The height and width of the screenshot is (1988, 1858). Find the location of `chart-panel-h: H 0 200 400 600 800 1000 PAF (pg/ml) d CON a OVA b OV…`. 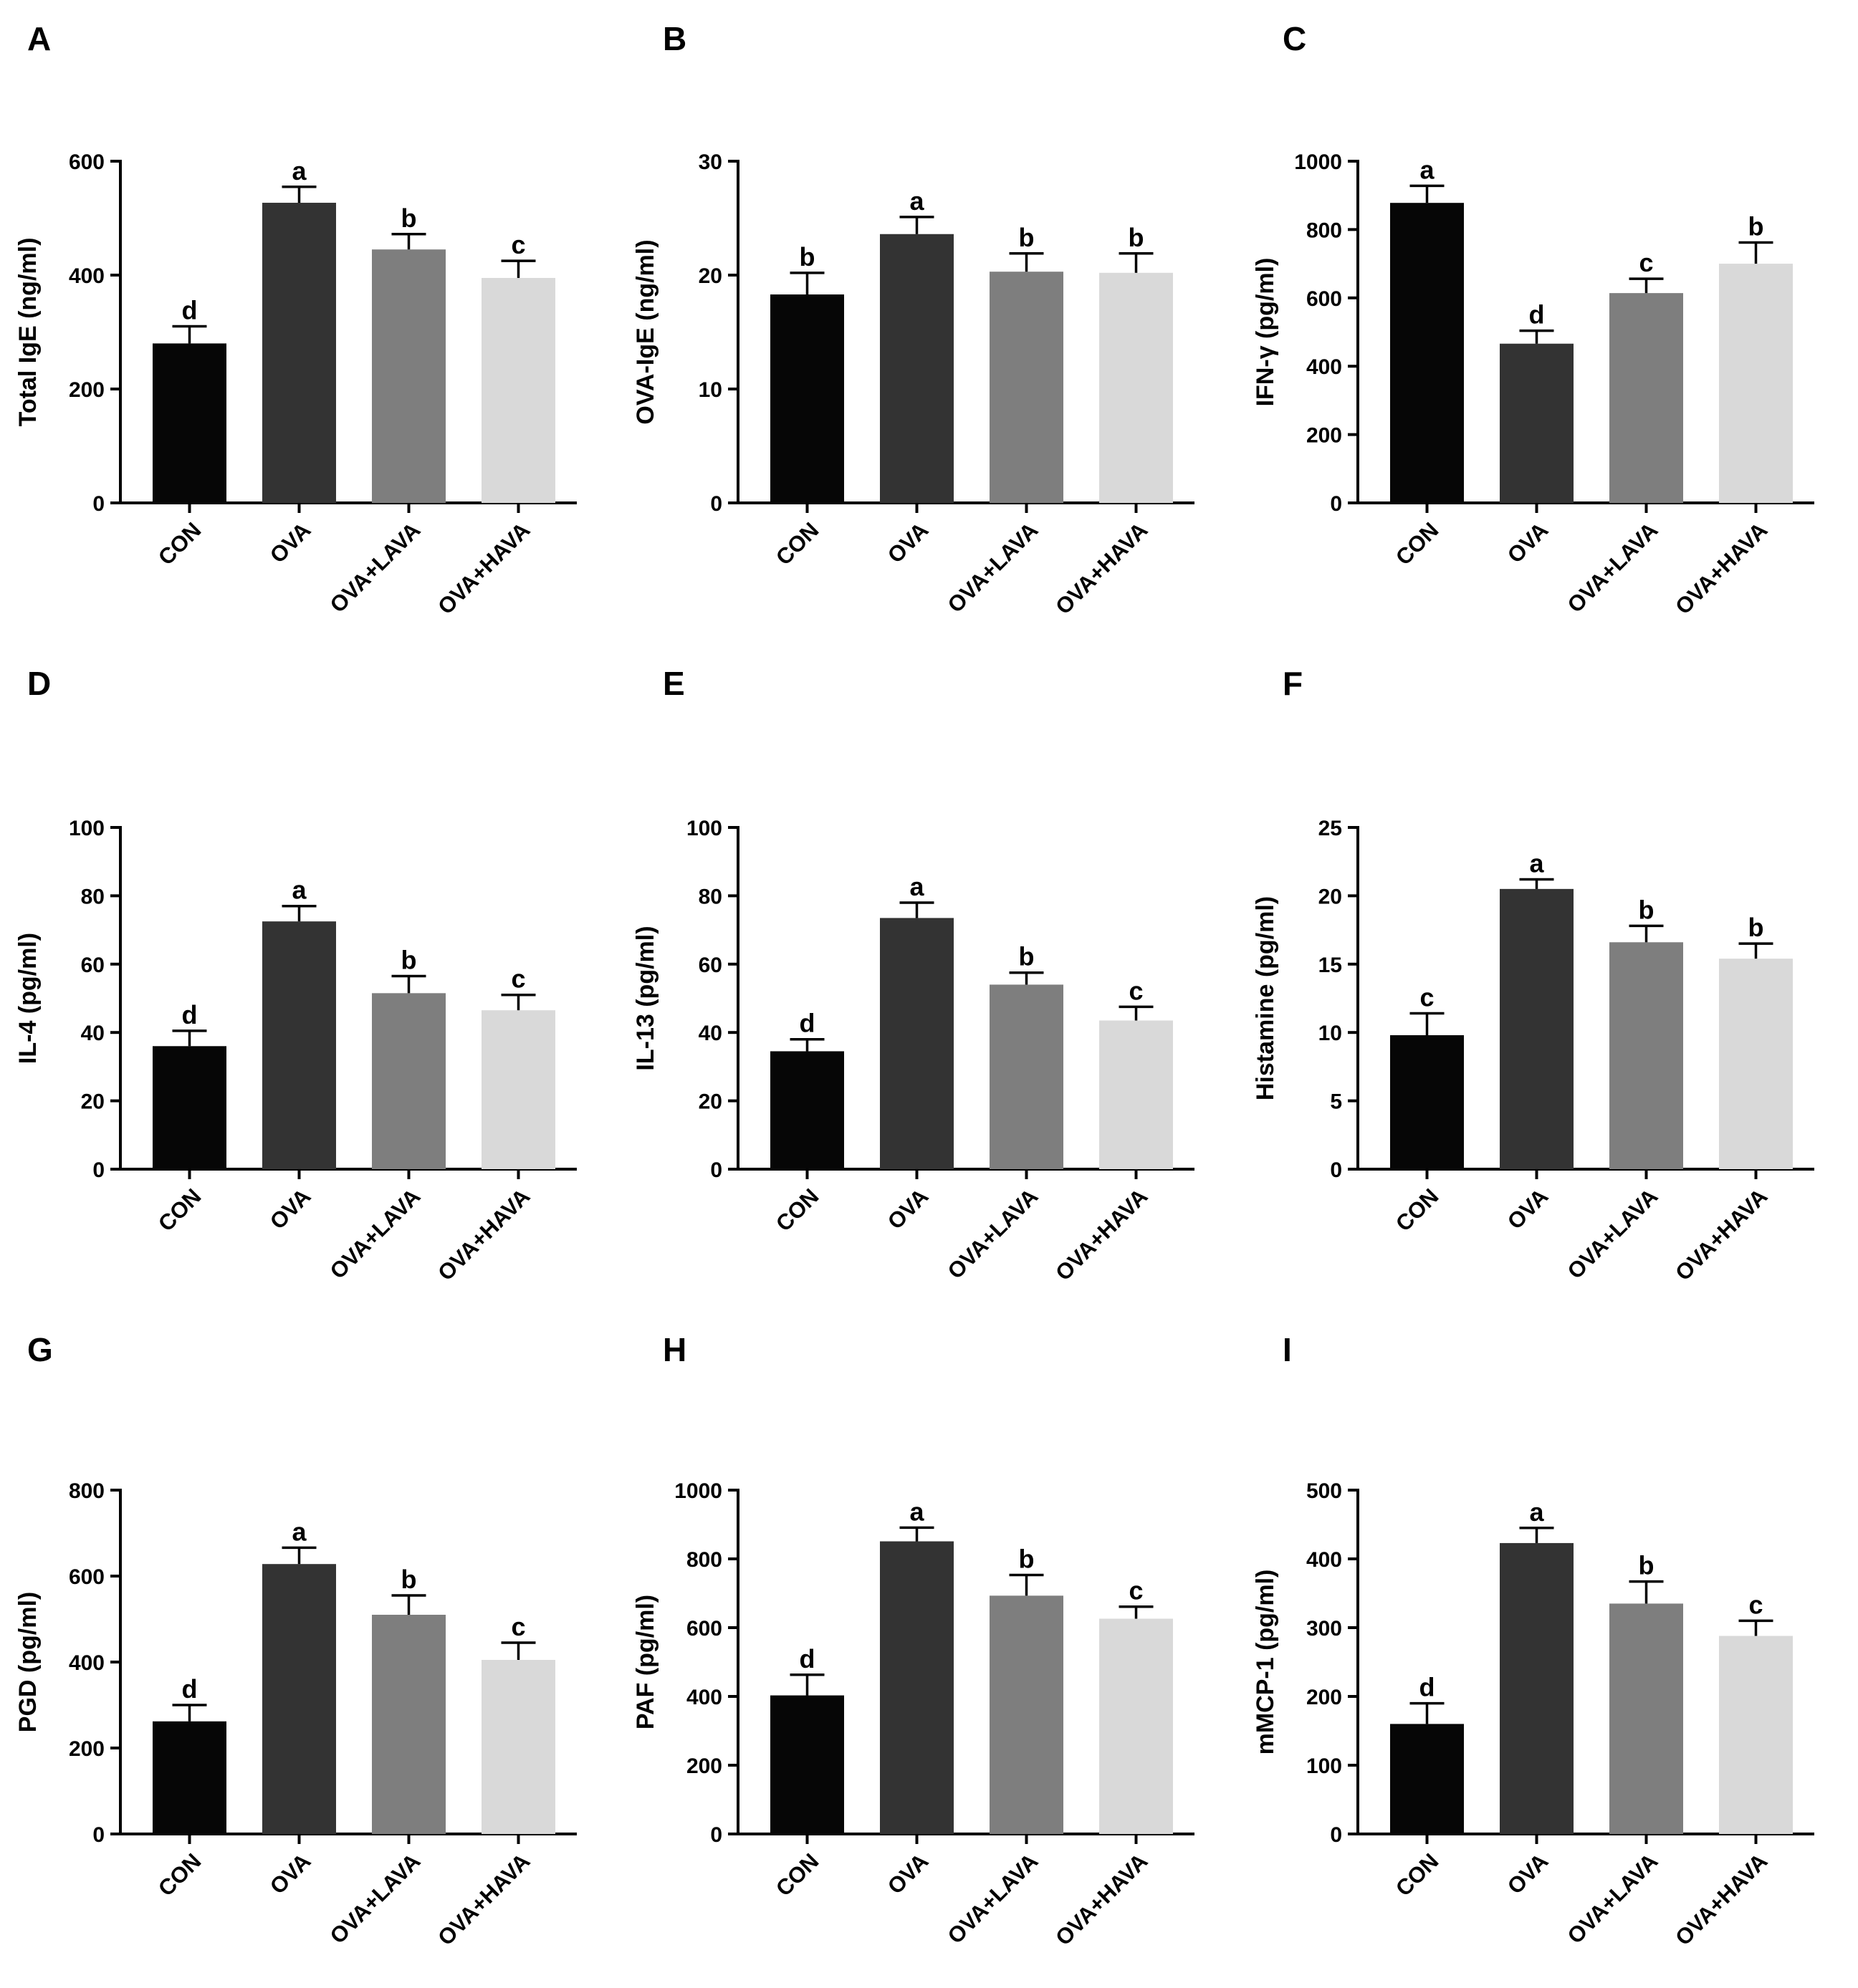

chart-panel-h: H 0 200 400 600 800 1000 PAF (pg/ml) d CON a OVA b OV… is located at coordinates (913, 1640).